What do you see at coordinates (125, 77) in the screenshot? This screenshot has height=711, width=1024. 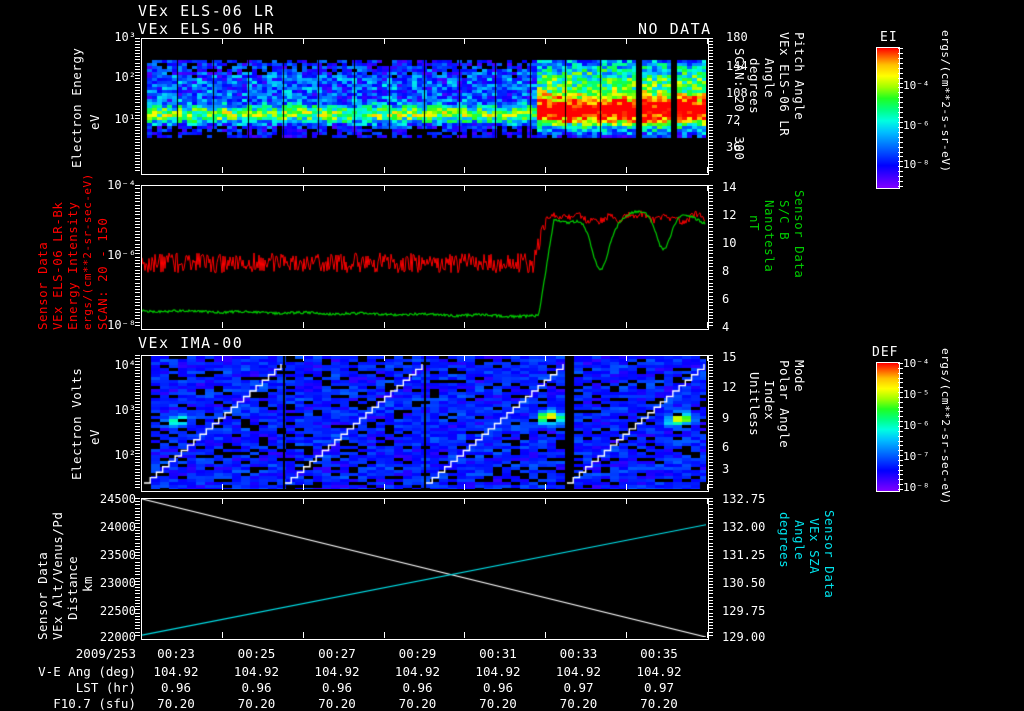 I see `panel1-ytick-1: 10²` at bounding box center [125, 77].